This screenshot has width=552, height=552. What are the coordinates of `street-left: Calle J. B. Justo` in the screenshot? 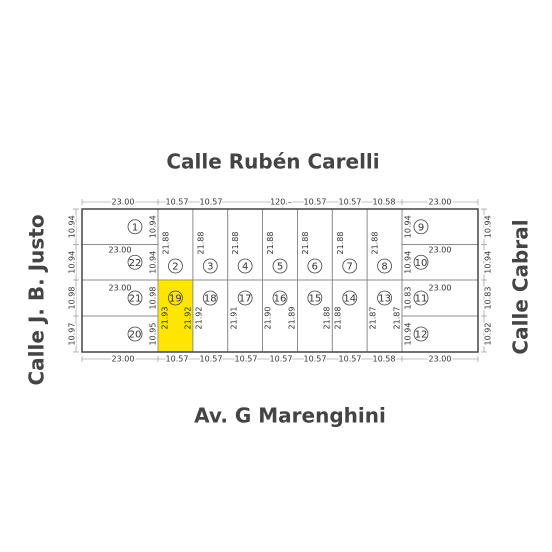 It's located at (37, 299).